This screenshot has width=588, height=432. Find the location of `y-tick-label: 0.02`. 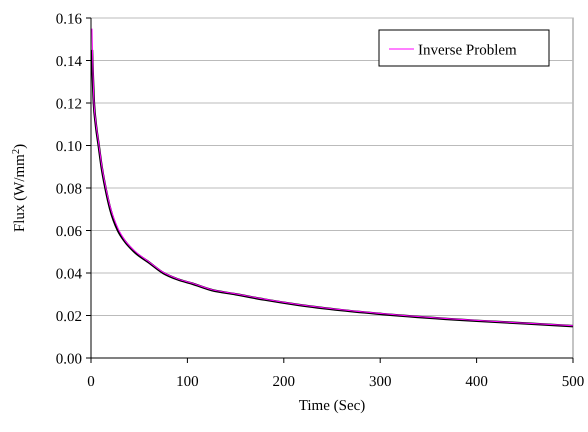

y-tick-label: 0.02 is located at coordinates (69, 316).